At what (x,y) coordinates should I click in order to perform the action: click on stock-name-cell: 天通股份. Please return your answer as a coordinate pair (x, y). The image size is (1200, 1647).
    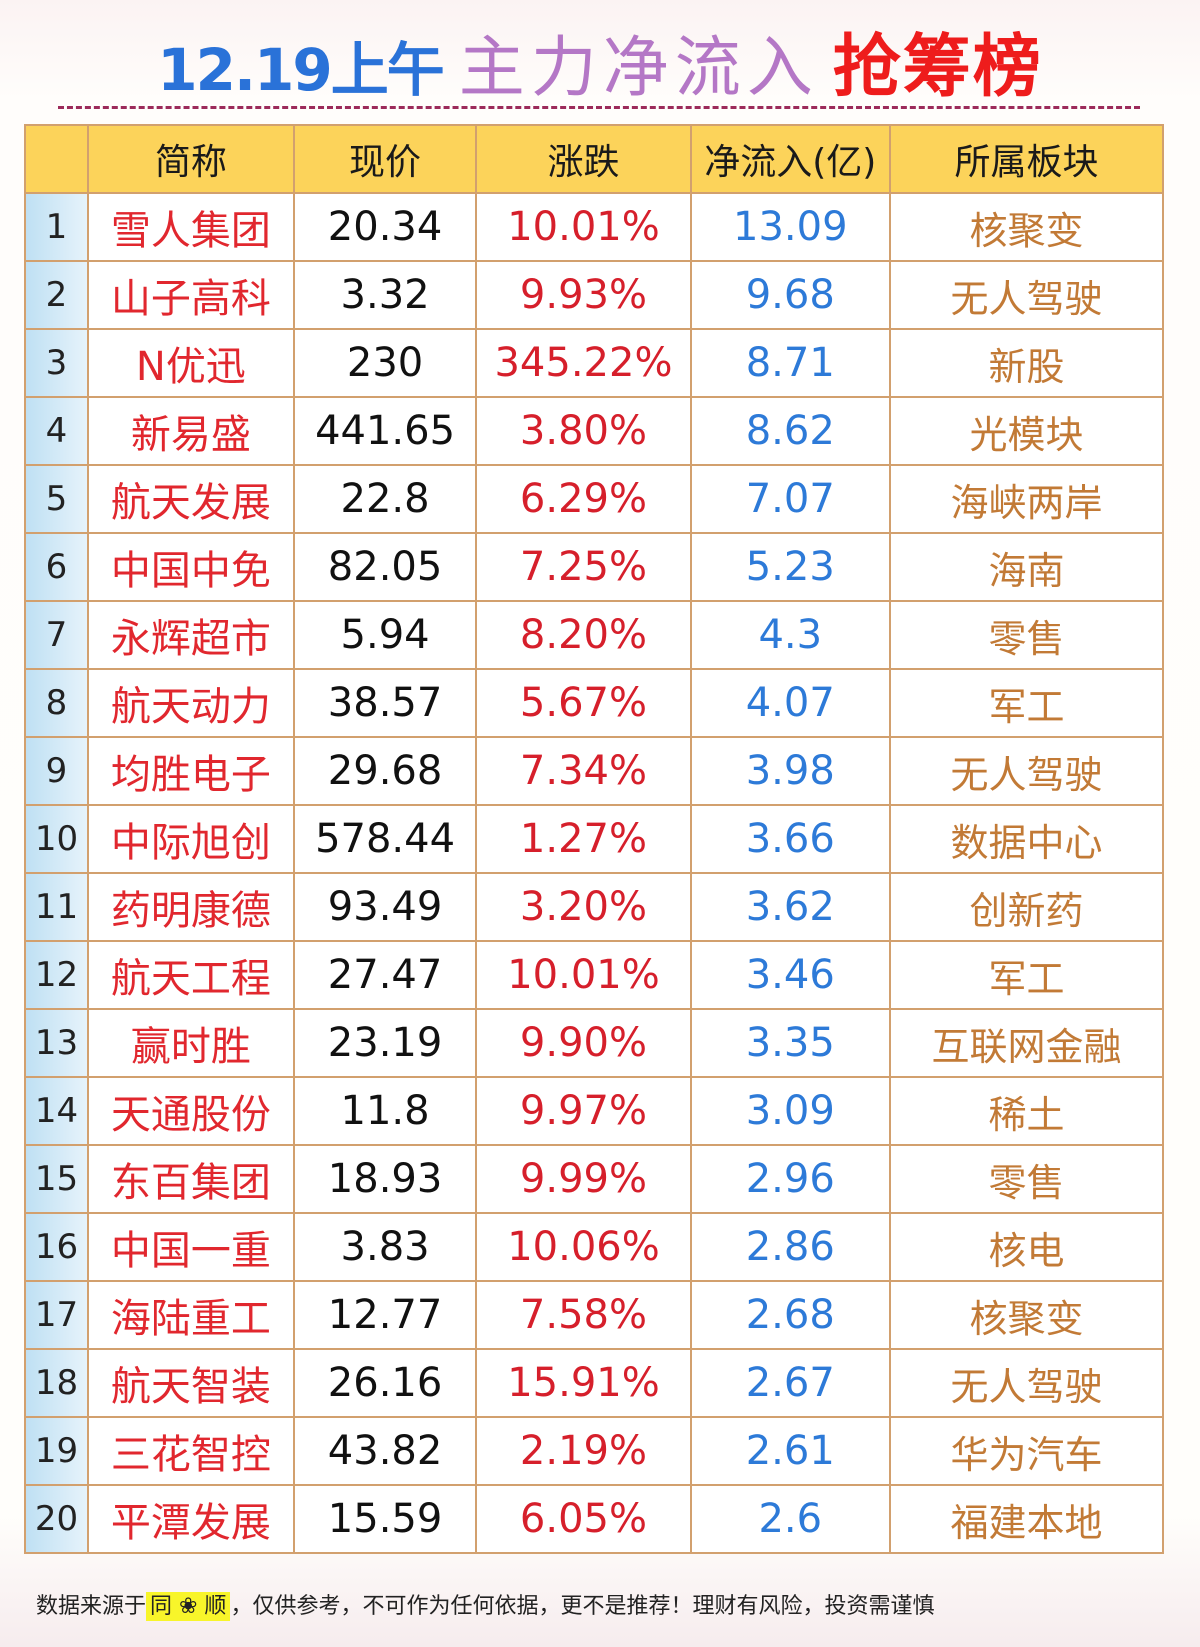
    Looking at the image, I should click on (190, 1111).